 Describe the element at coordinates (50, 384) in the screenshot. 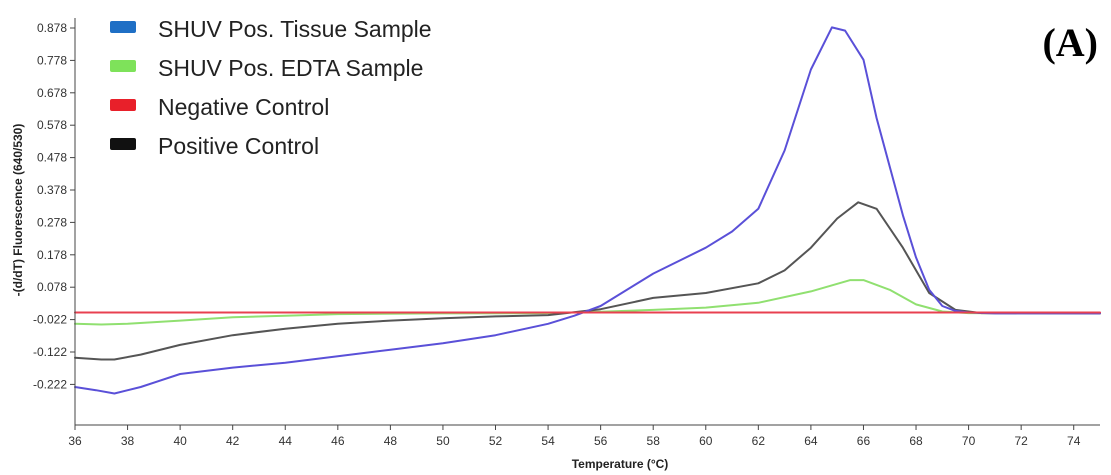

I see `y-tick-label: -0.222` at that location.